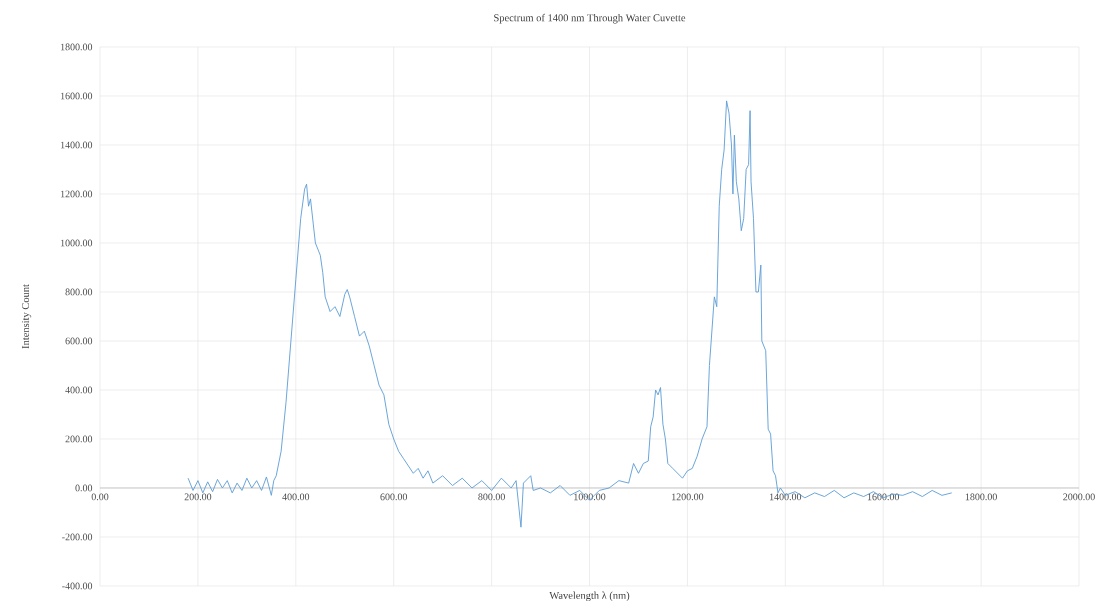  What do you see at coordinates (76, 194) in the screenshot?
I see `y-tick-label: 1200.00` at bounding box center [76, 194].